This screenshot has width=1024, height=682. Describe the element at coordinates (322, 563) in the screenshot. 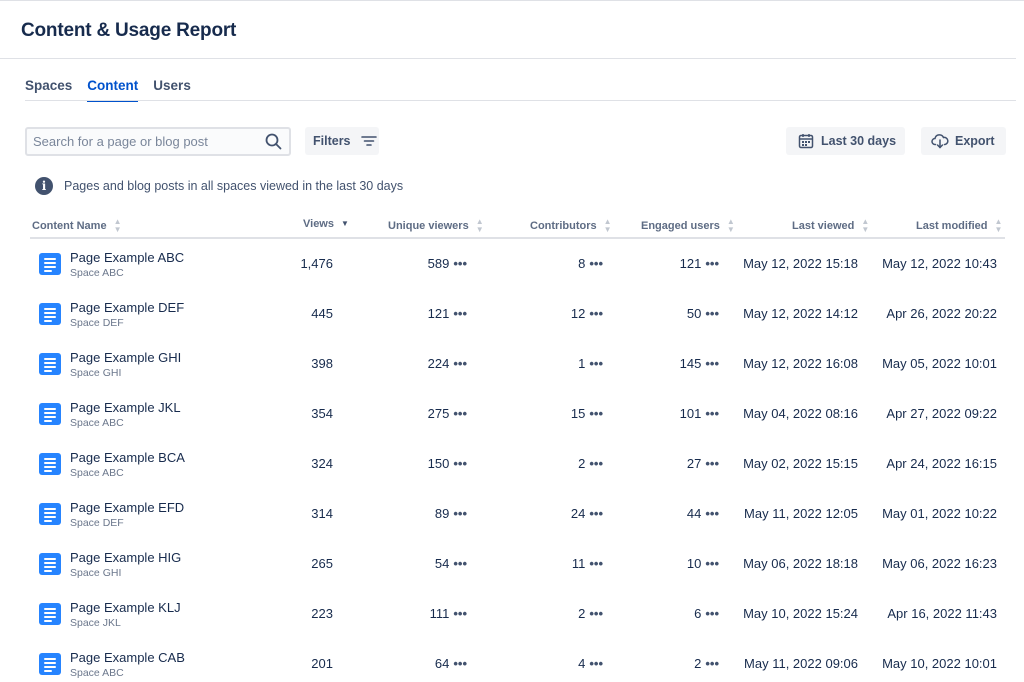

I see `views-cell: 265` at that location.